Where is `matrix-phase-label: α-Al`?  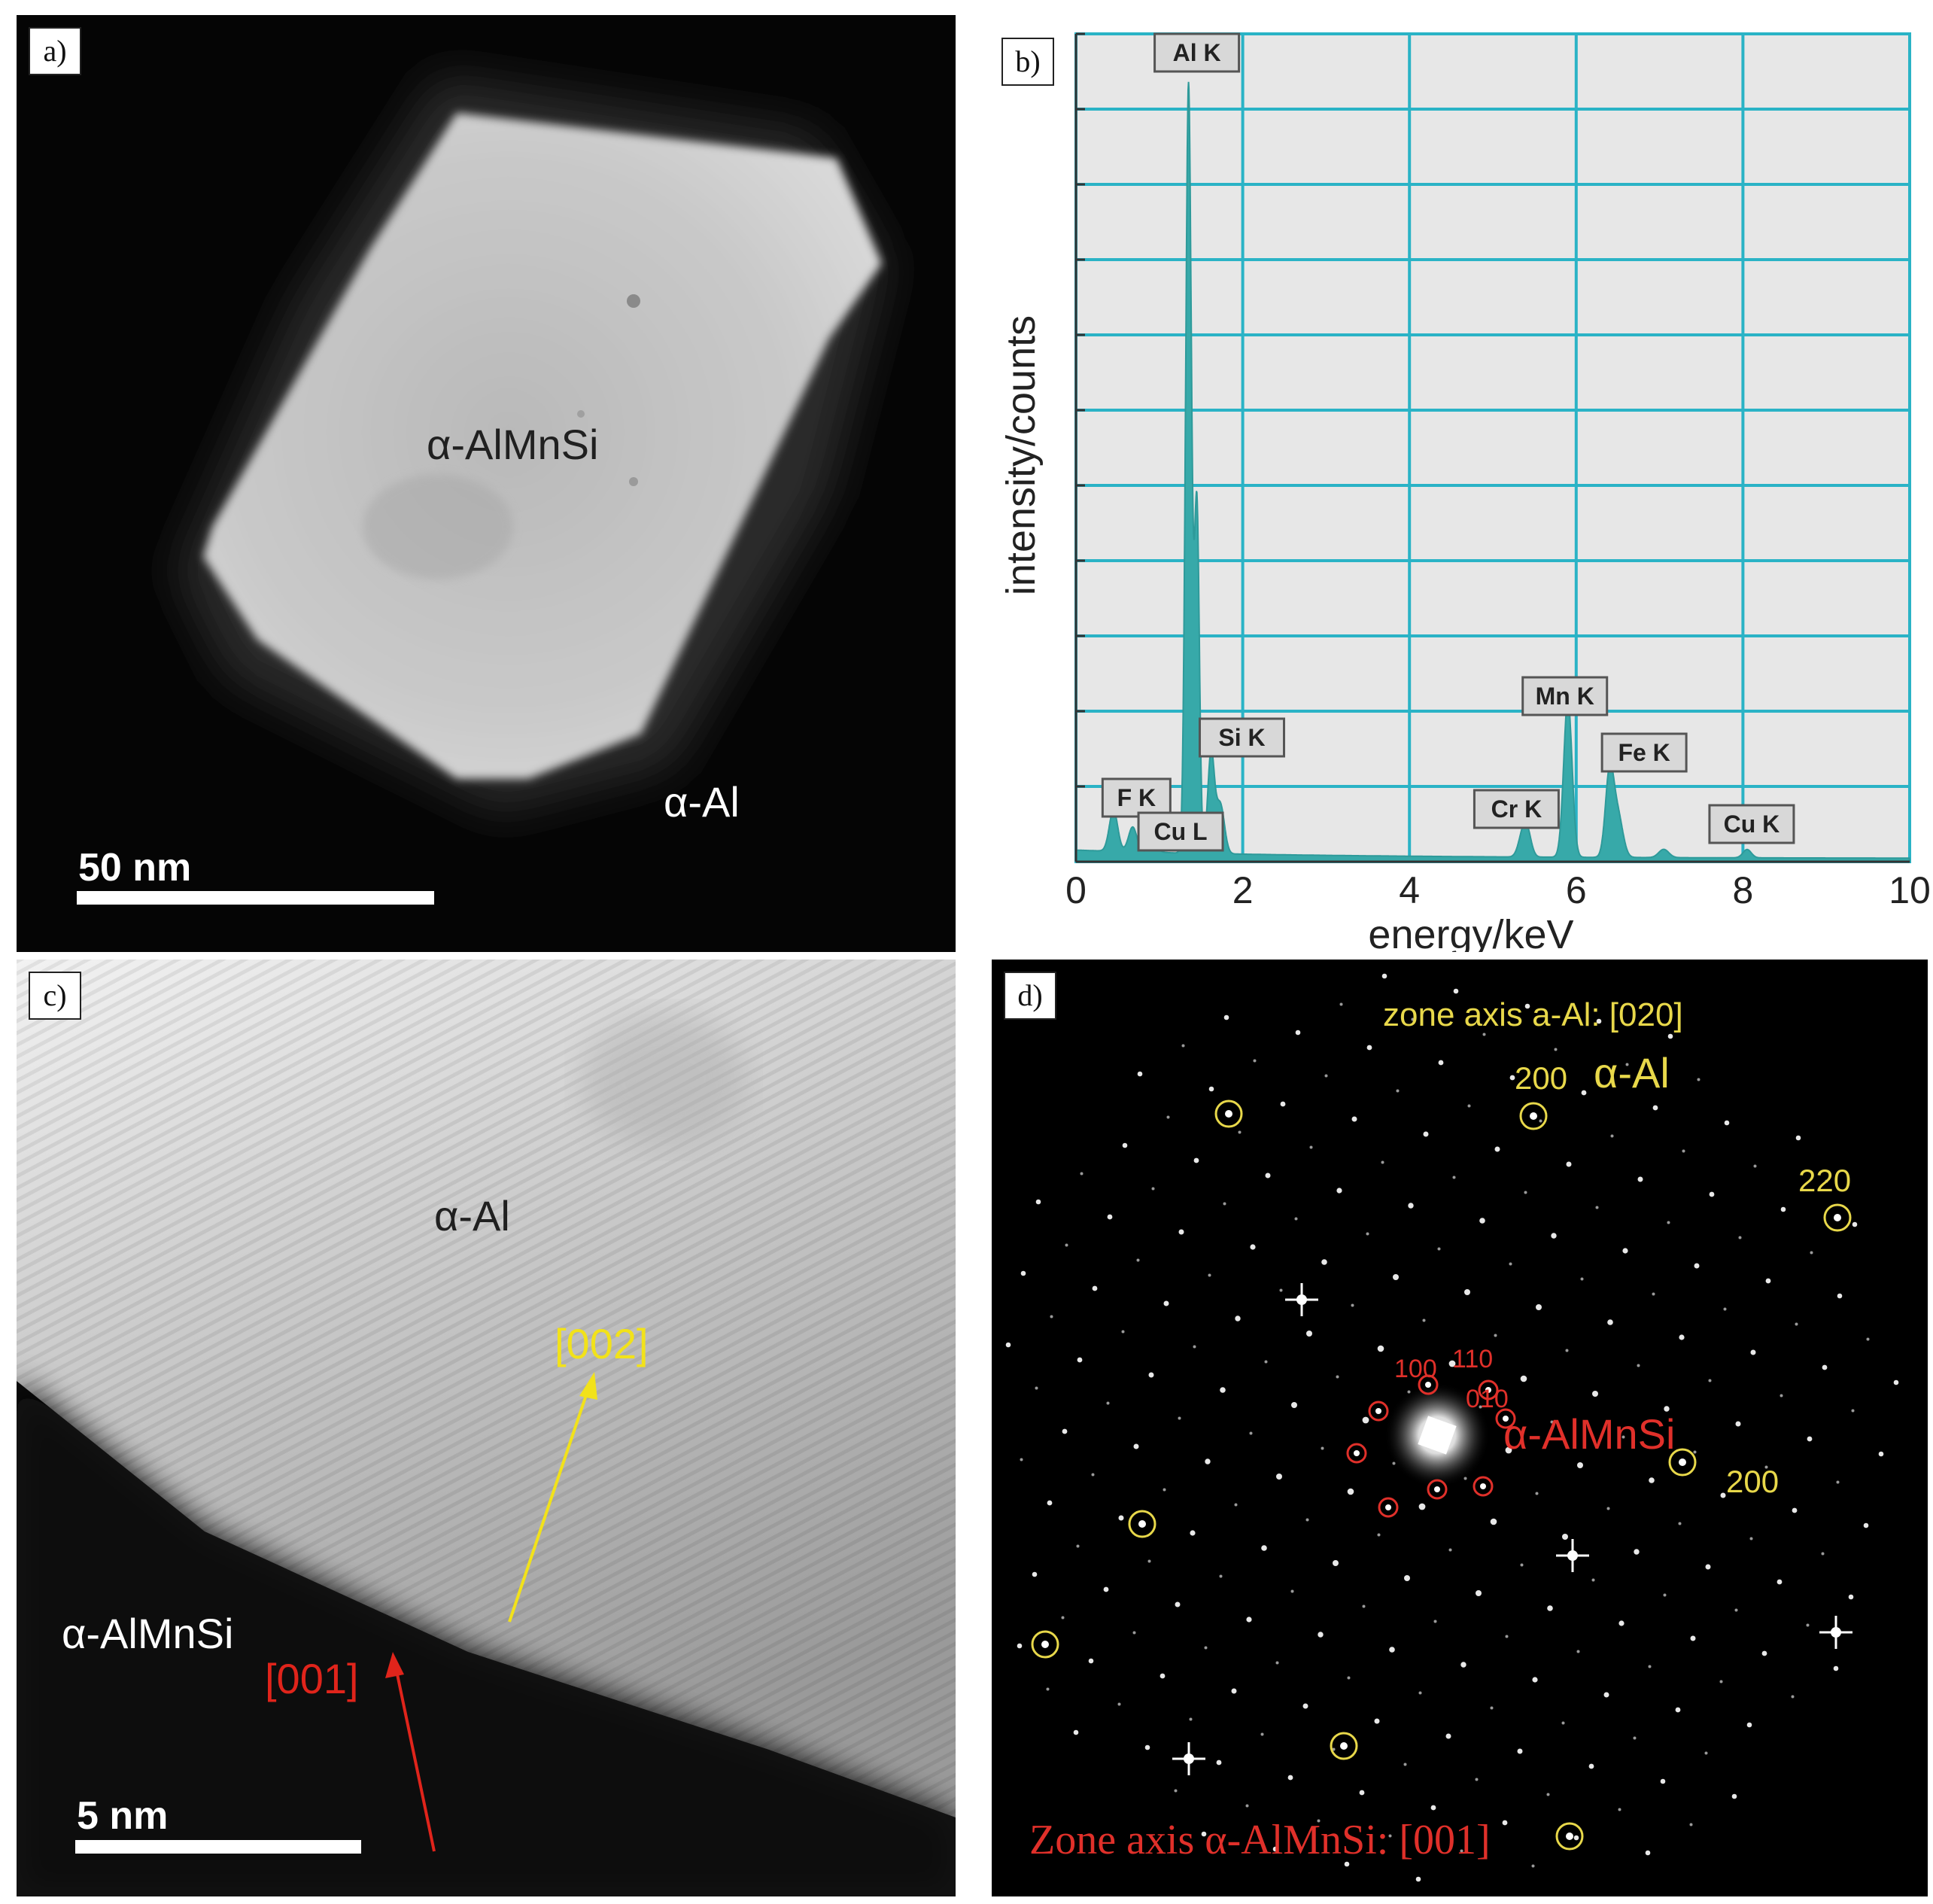
matrix-phase-label: α-Al is located at coordinates (1632, 1072).